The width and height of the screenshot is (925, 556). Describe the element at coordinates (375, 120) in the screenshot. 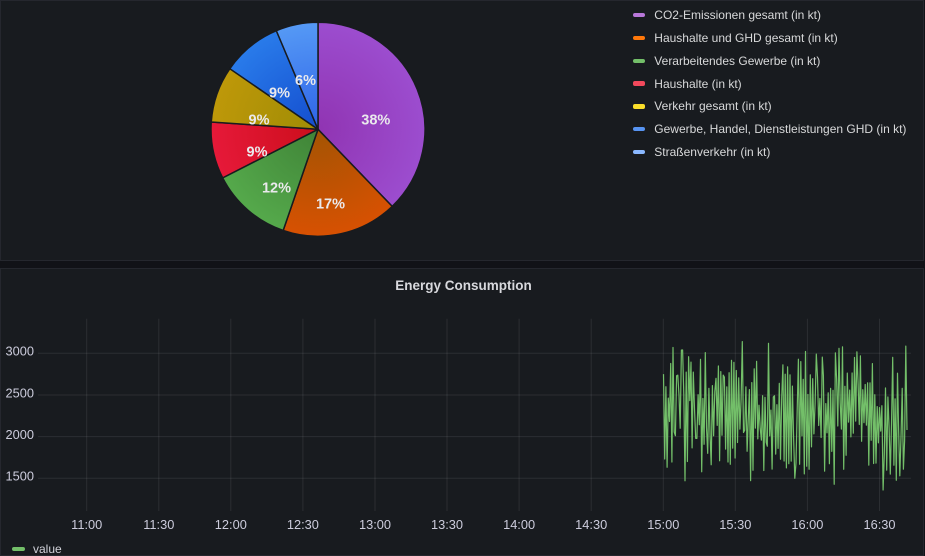

I see `svg-text: 38%` at that location.